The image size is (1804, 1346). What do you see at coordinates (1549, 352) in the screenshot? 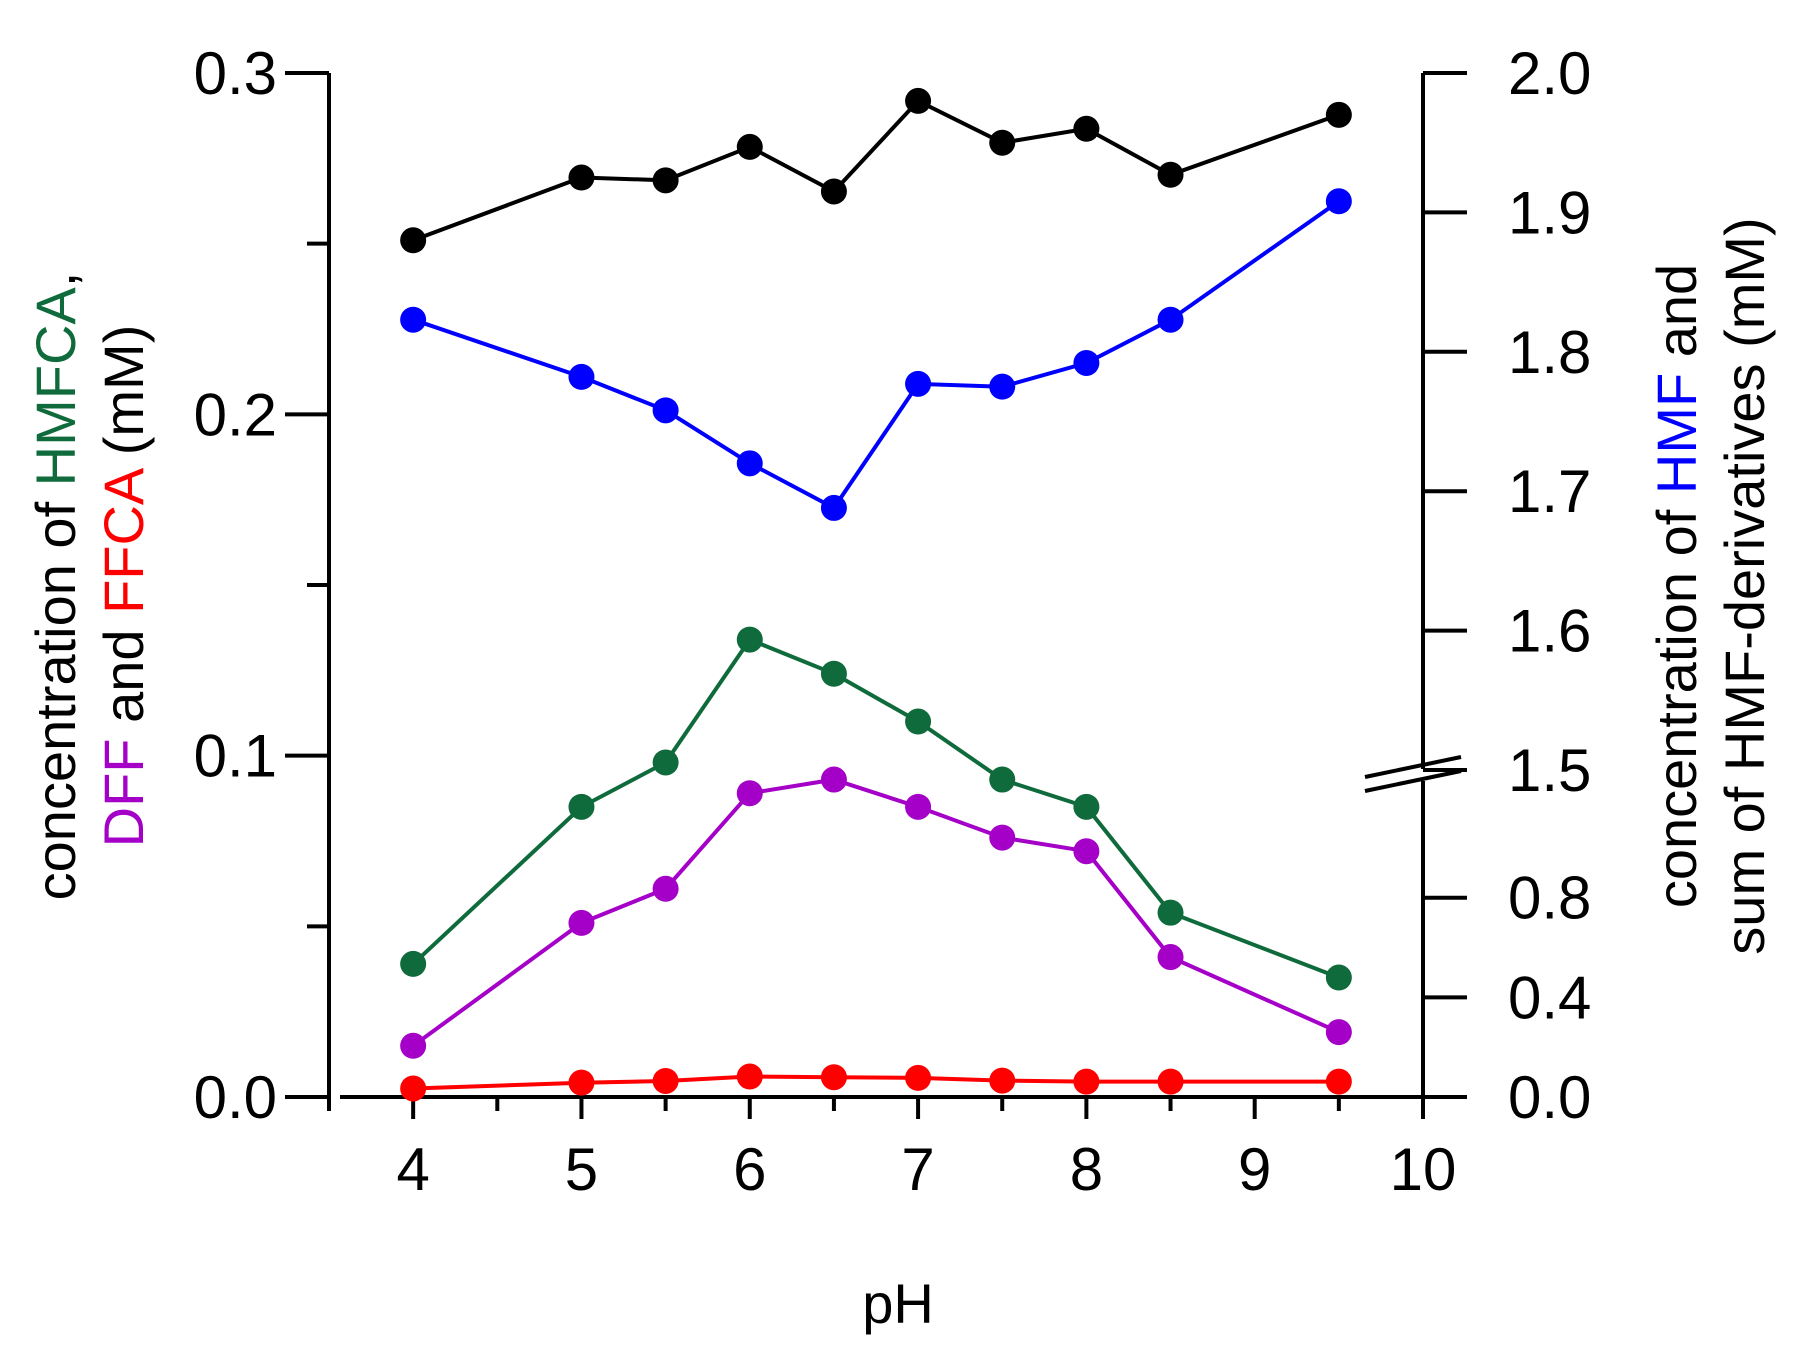
I see `y-right-tick-label: 1.8` at bounding box center [1549, 352].